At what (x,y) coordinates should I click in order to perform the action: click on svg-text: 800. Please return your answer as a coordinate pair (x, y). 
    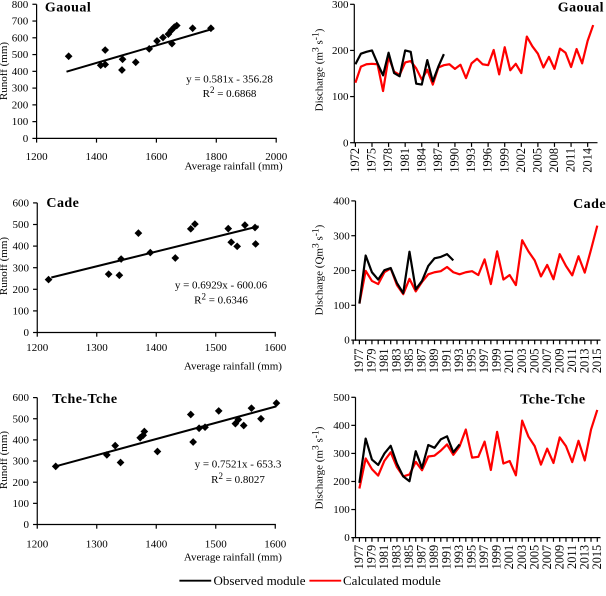
    Looking at the image, I should click on (20, 5).